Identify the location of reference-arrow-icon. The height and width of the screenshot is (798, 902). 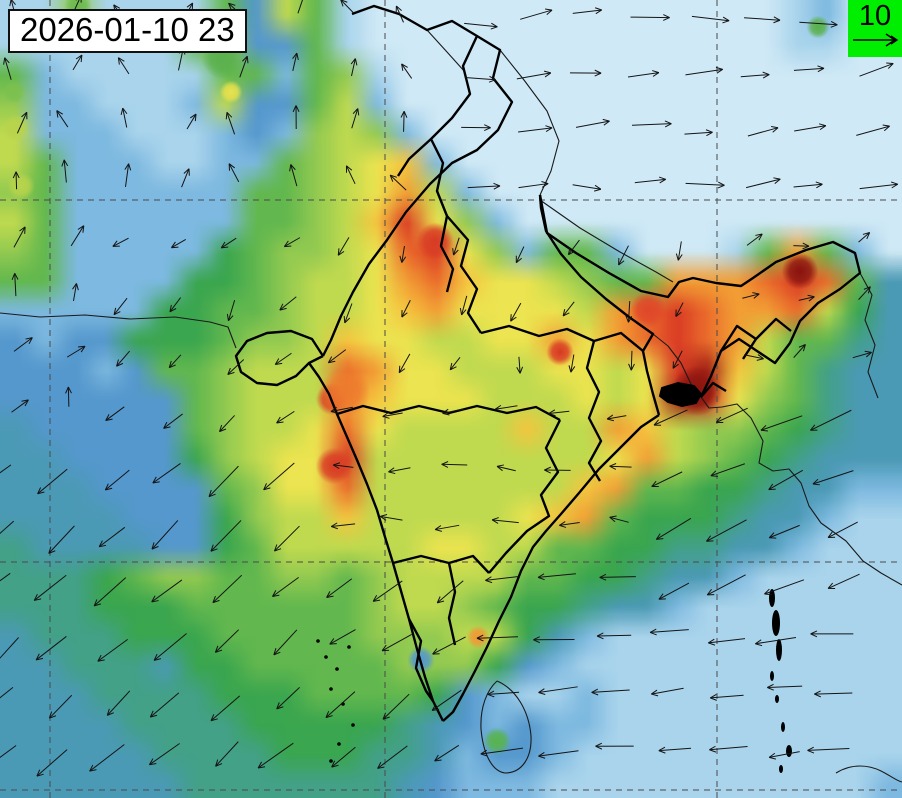
(876, 40).